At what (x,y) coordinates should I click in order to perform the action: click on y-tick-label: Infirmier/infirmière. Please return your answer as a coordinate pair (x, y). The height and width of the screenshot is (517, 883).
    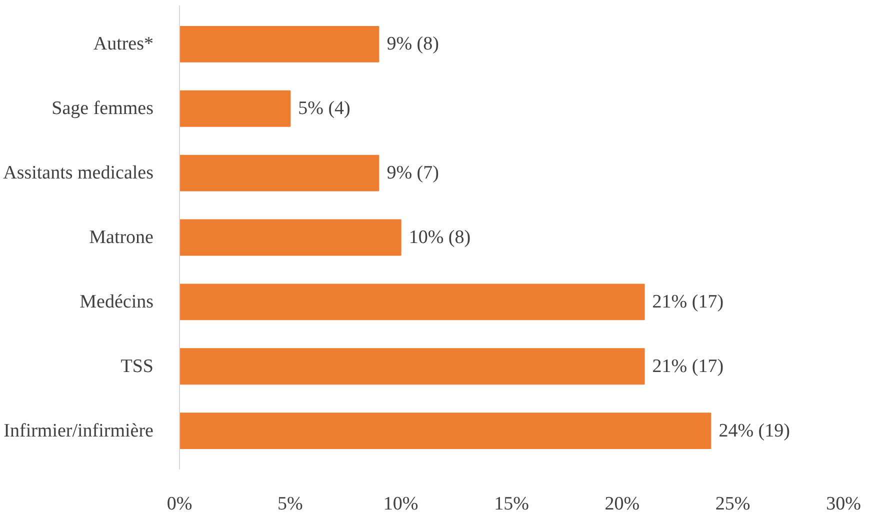
    Looking at the image, I should click on (79, 431).